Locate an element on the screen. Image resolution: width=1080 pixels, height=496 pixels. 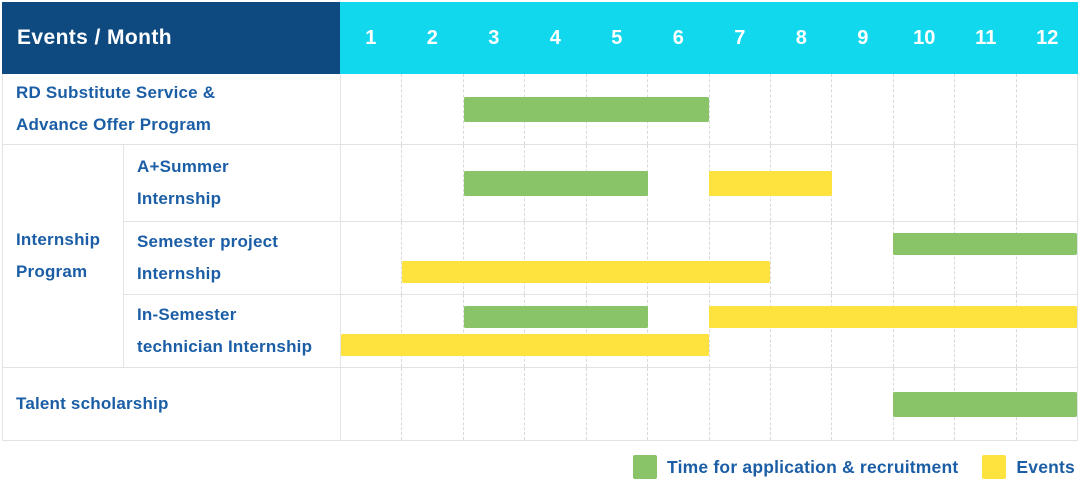
row-label-5: Talent scholarship is located at coordinates (171, 404).